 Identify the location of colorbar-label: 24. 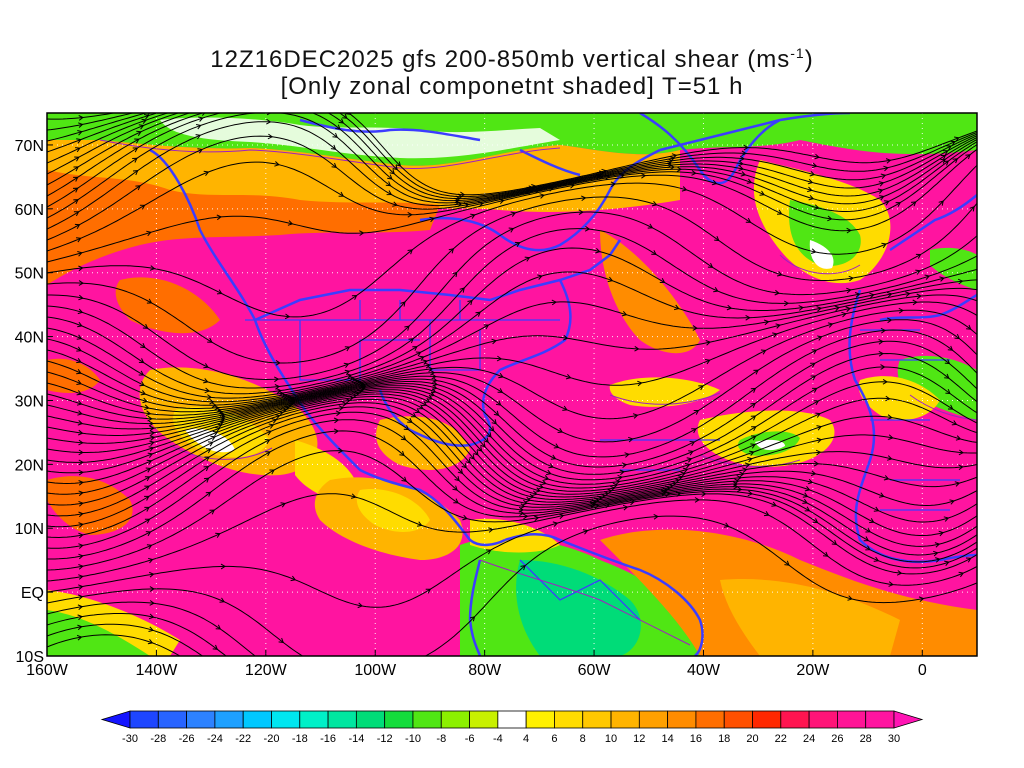
(809, 739).